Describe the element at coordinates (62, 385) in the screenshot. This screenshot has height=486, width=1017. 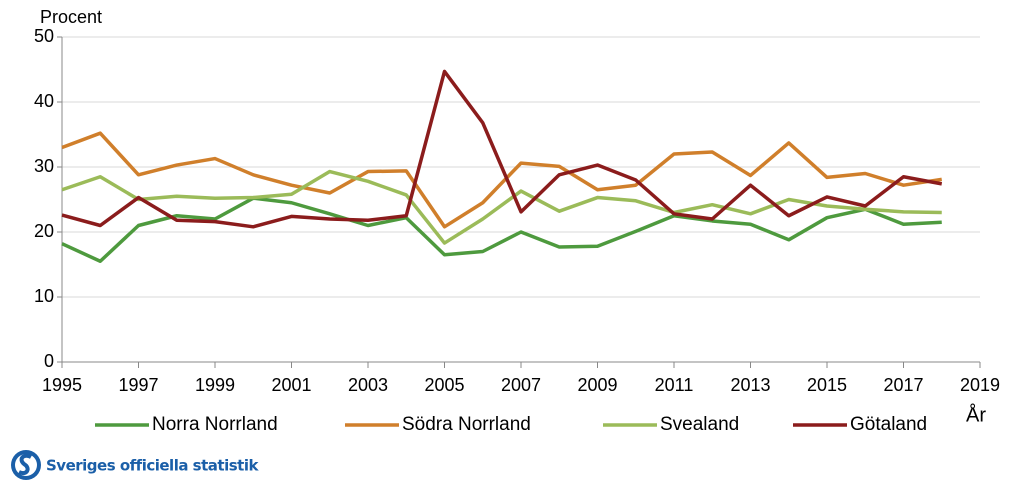
I see `x-tick-label: 1995` at that location.